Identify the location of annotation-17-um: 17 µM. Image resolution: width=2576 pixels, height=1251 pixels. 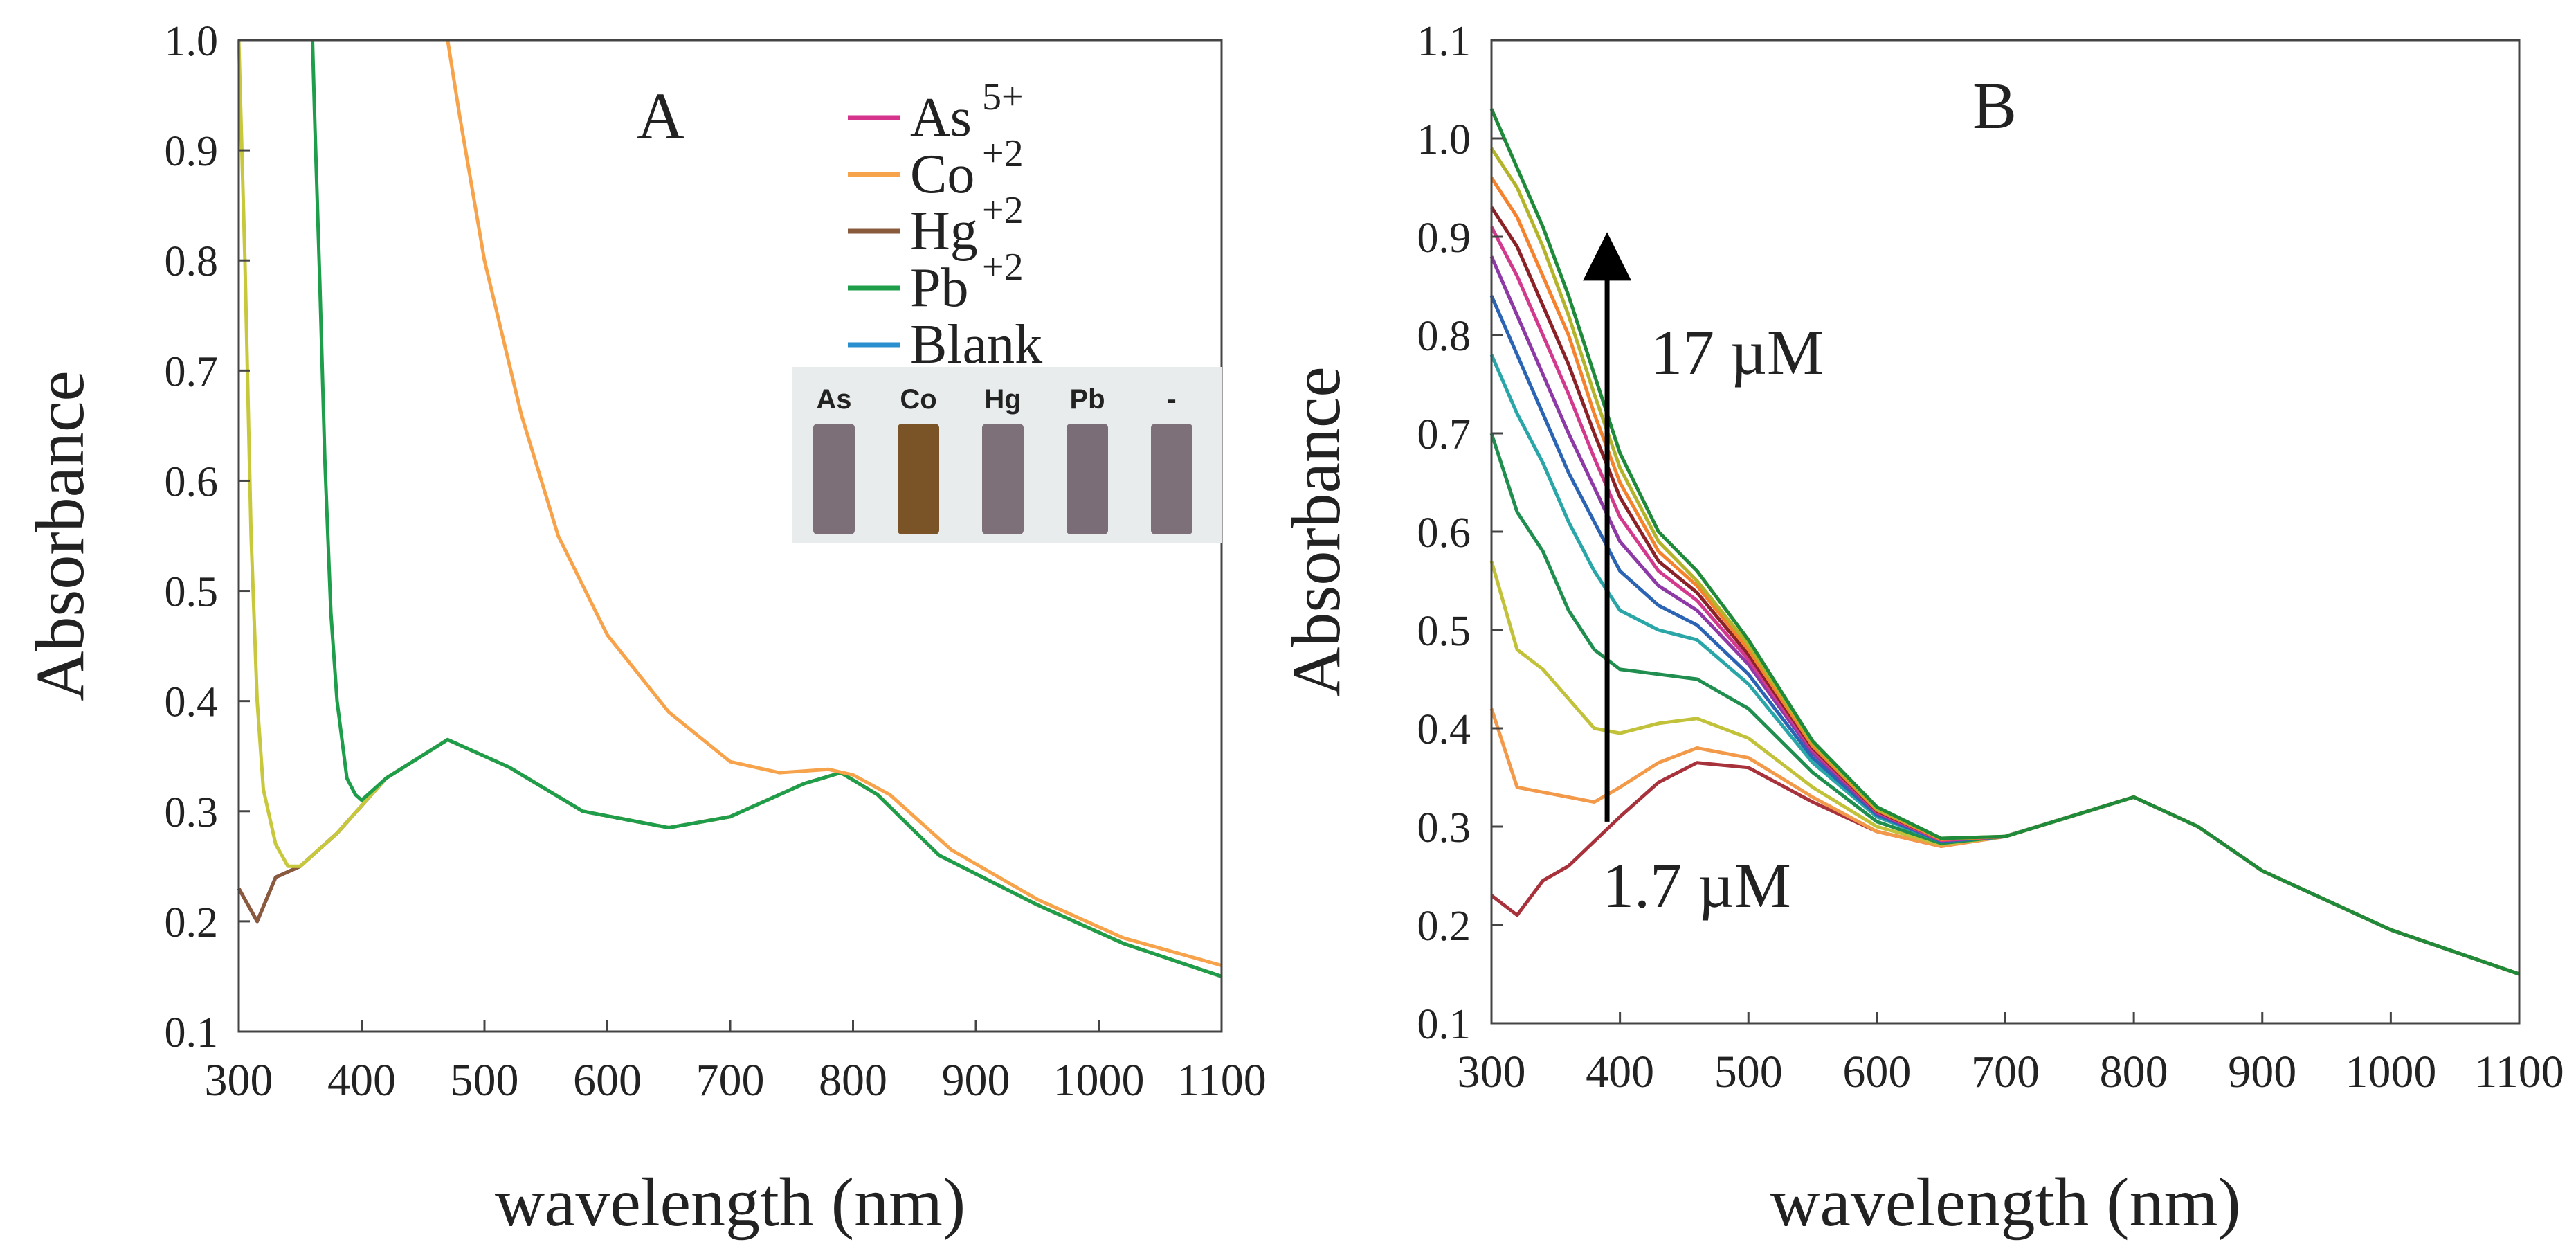
(1737, 352).